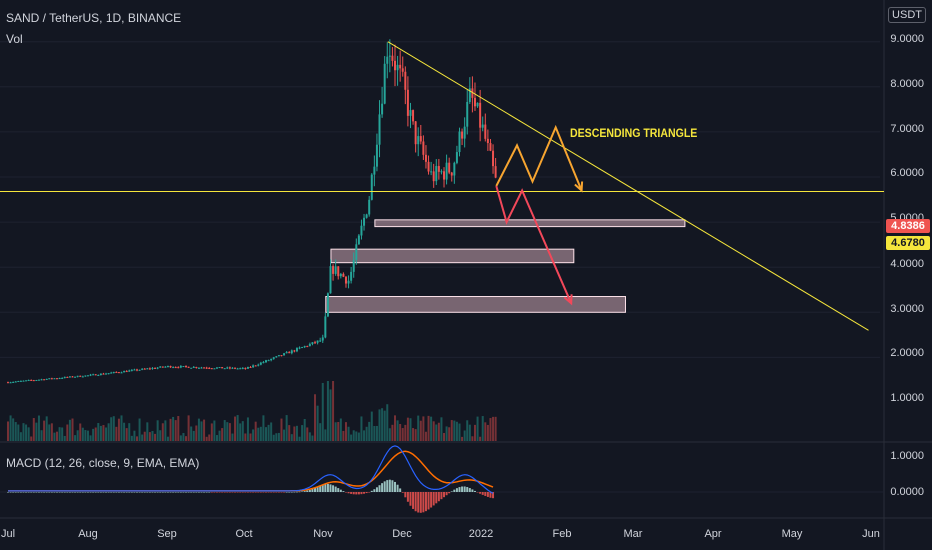  I want to click on x-tick-label: Jul, so click(8, 534).